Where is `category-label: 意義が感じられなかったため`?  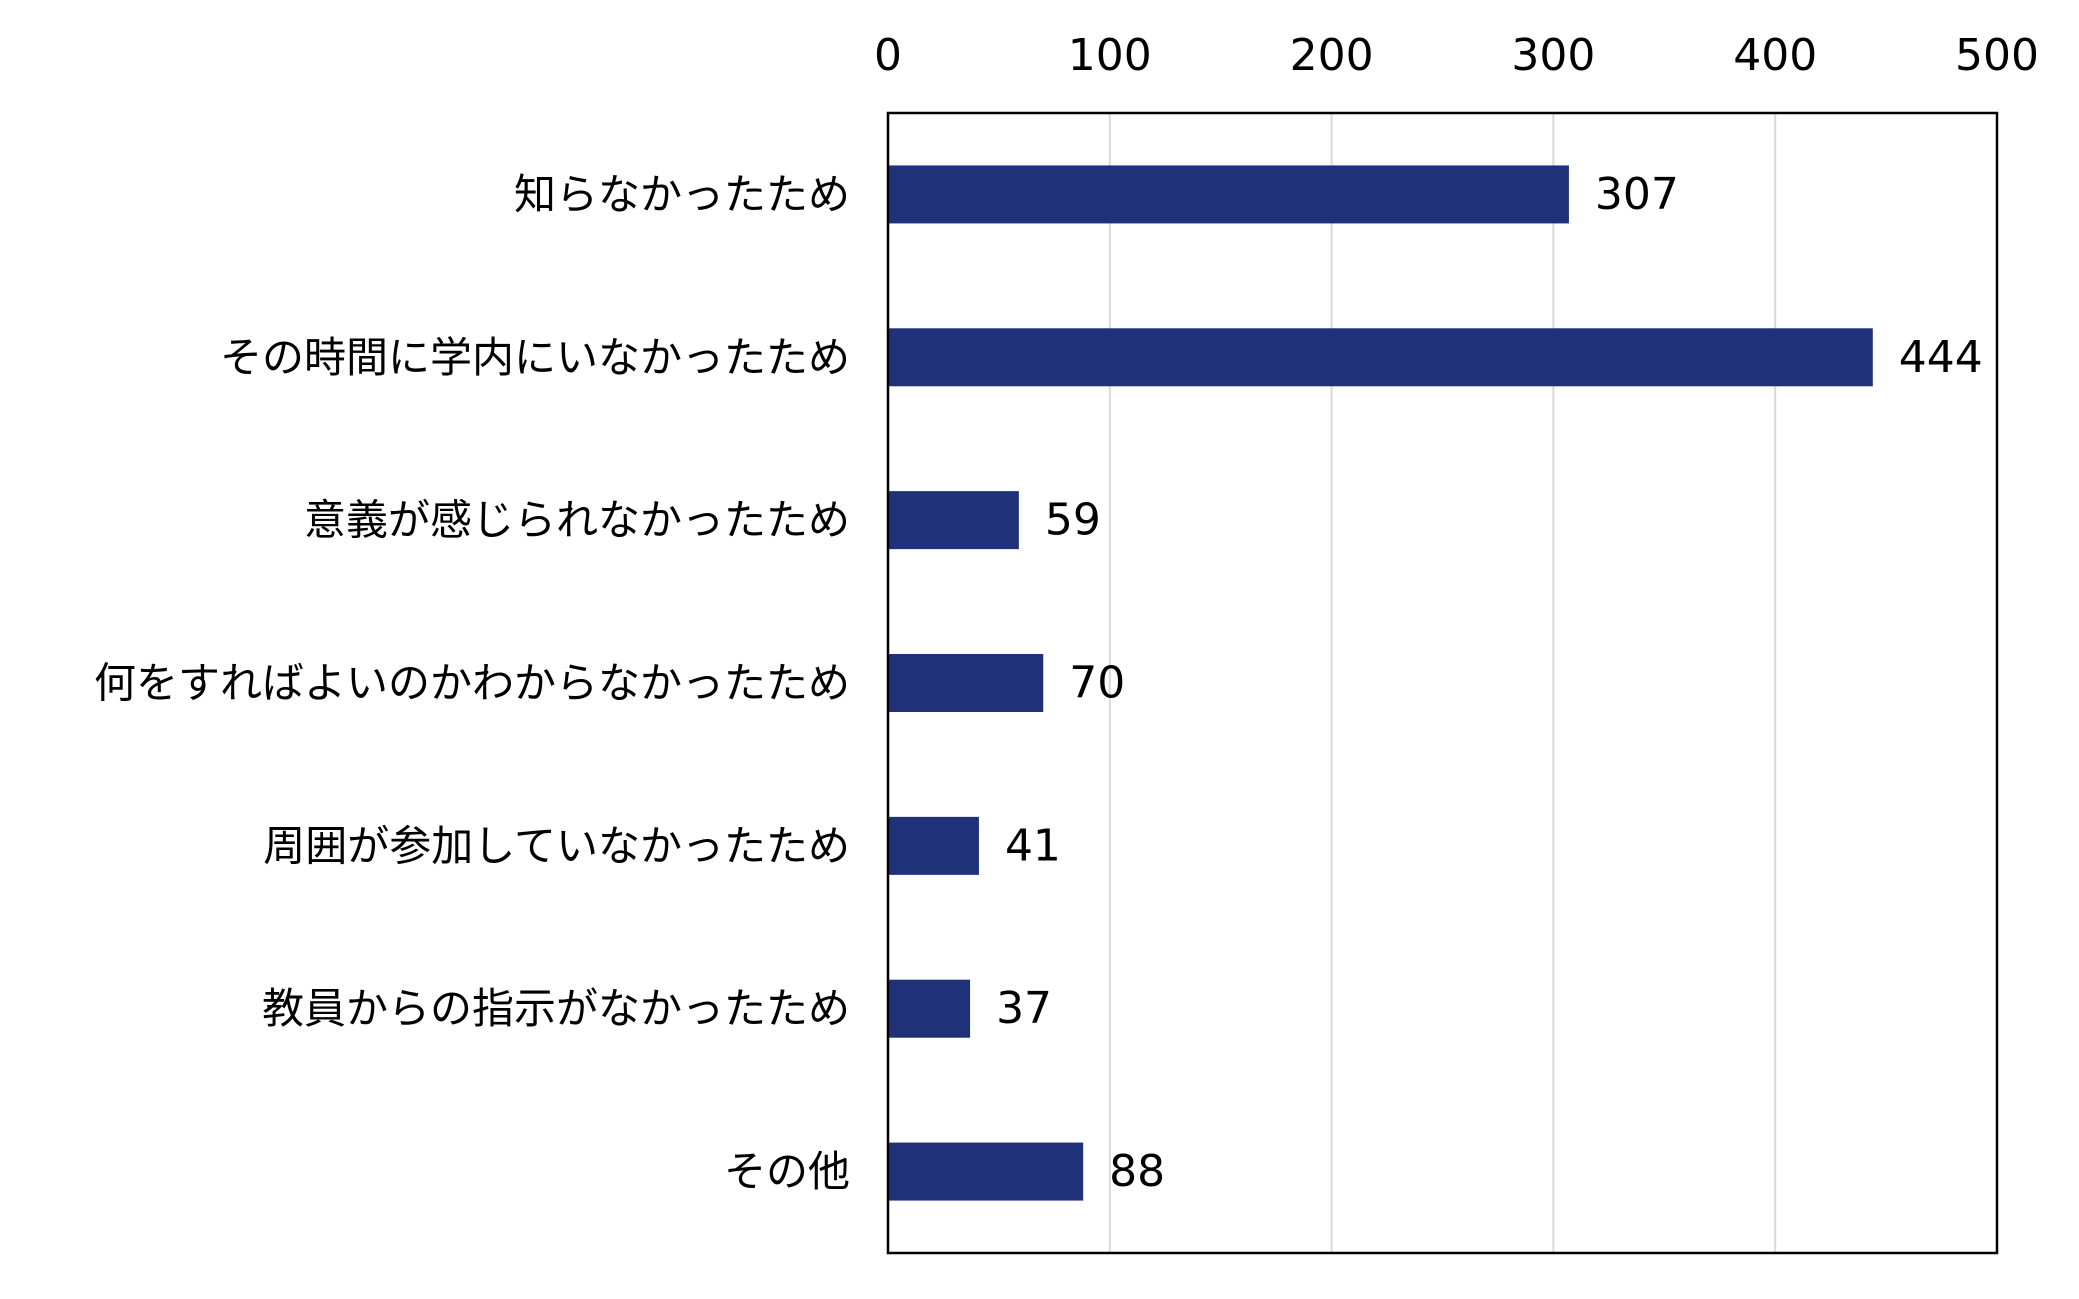
category-label: 意義が感じられなかったため is located at coordinates (577, 520).